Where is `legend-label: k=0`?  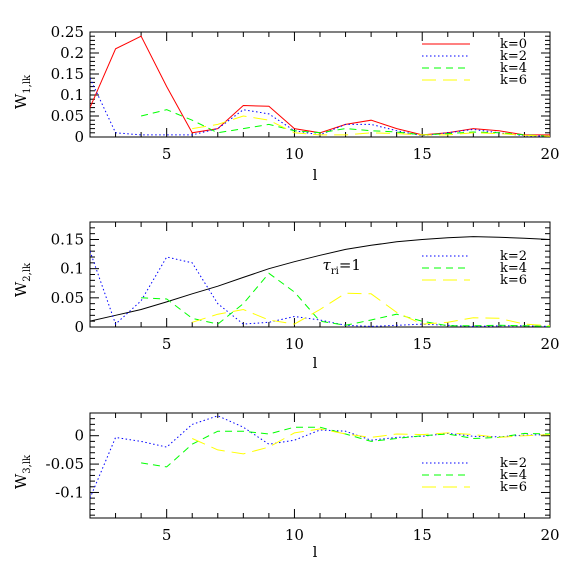
legend-label: k=0 is located at coordinates (513, 44).